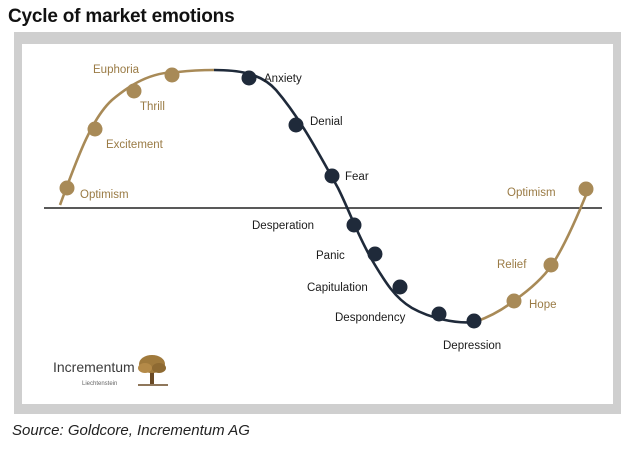 Image resolution: width=640 pixels, height=450 pixels. I want to click on stage-label-hope: Hope, so click(543, 305).